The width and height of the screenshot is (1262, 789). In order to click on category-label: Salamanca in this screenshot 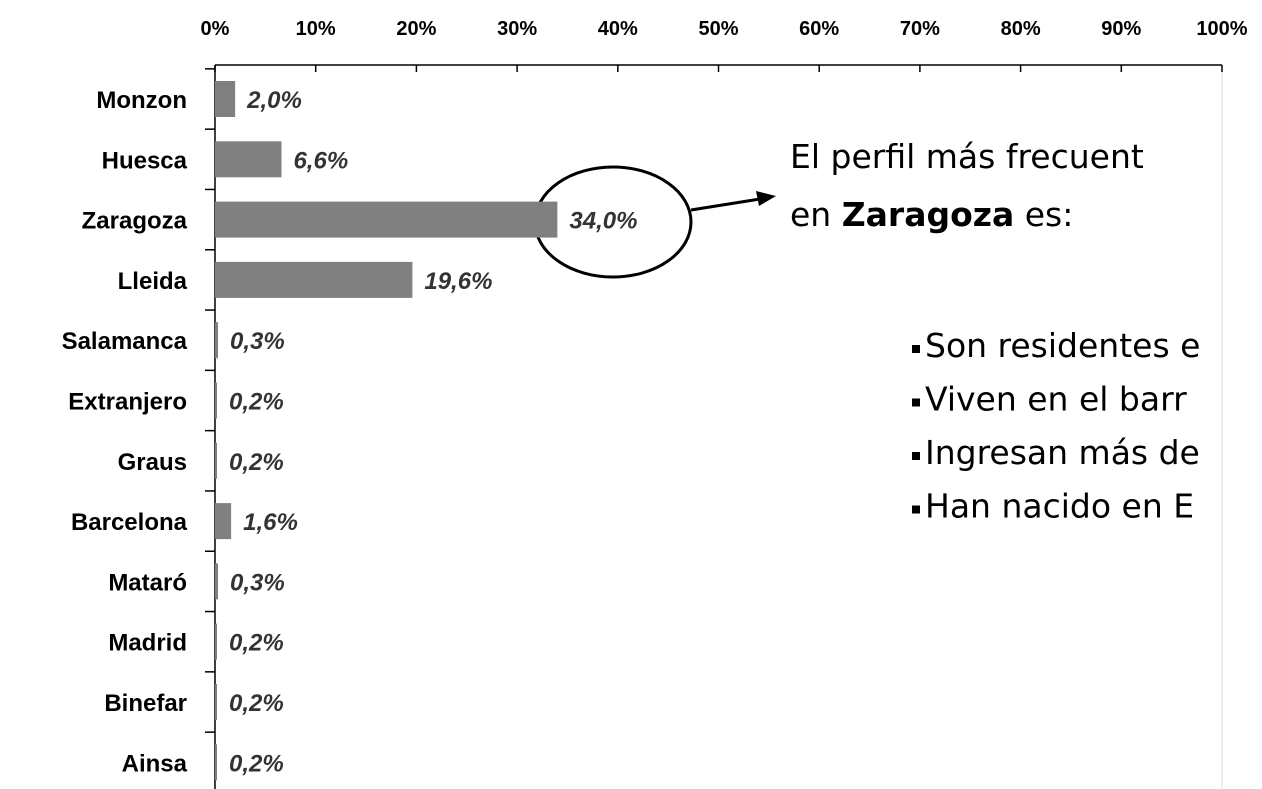, I will do `click(125, 341)`.